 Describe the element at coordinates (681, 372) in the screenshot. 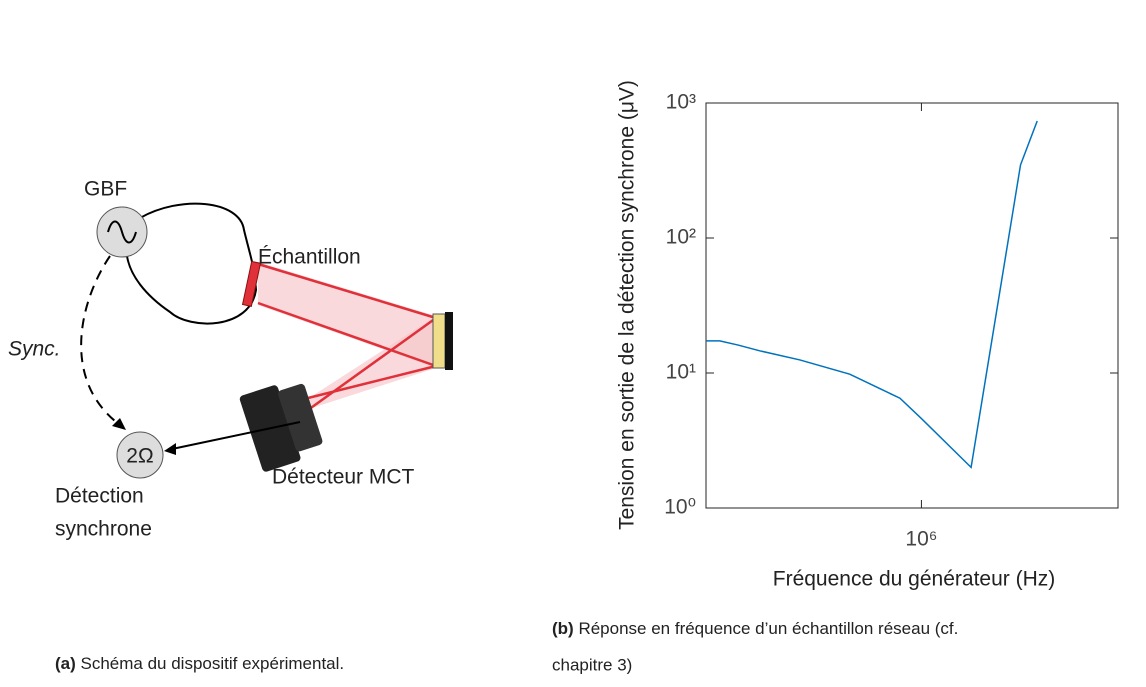

I see `y-tick-label: 10¹` at that location.